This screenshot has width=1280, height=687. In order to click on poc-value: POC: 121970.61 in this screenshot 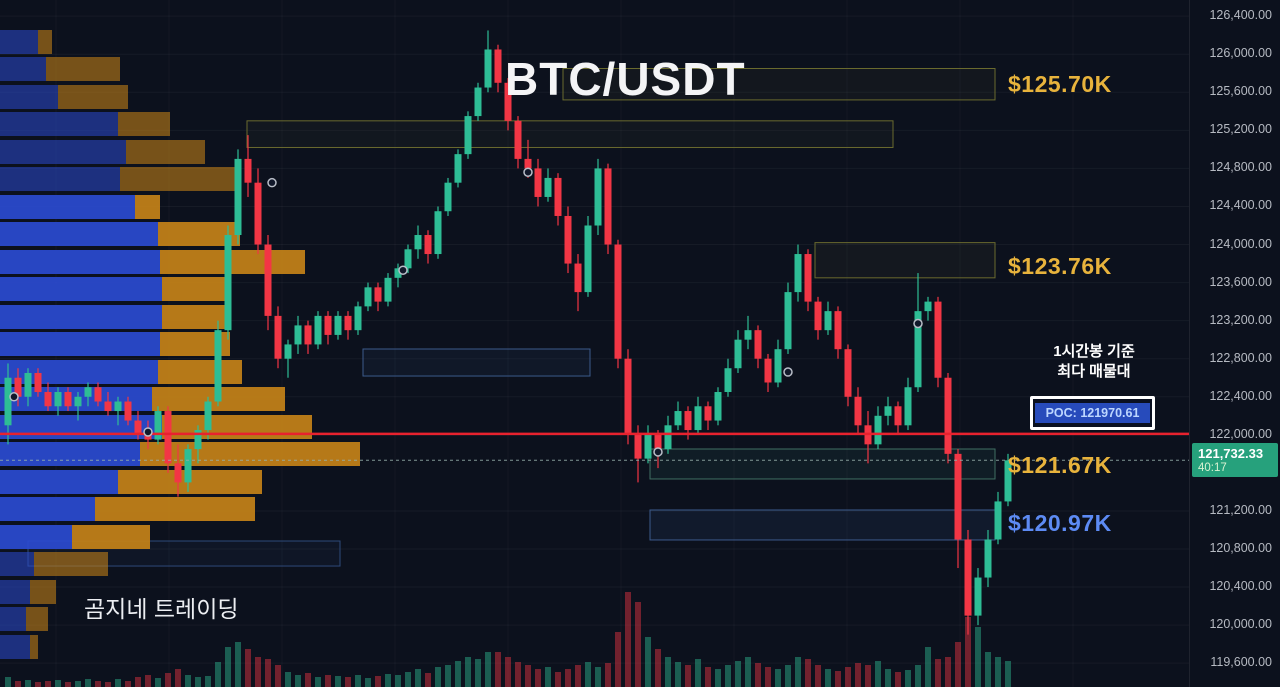, I will do `click(1092, 413)`.